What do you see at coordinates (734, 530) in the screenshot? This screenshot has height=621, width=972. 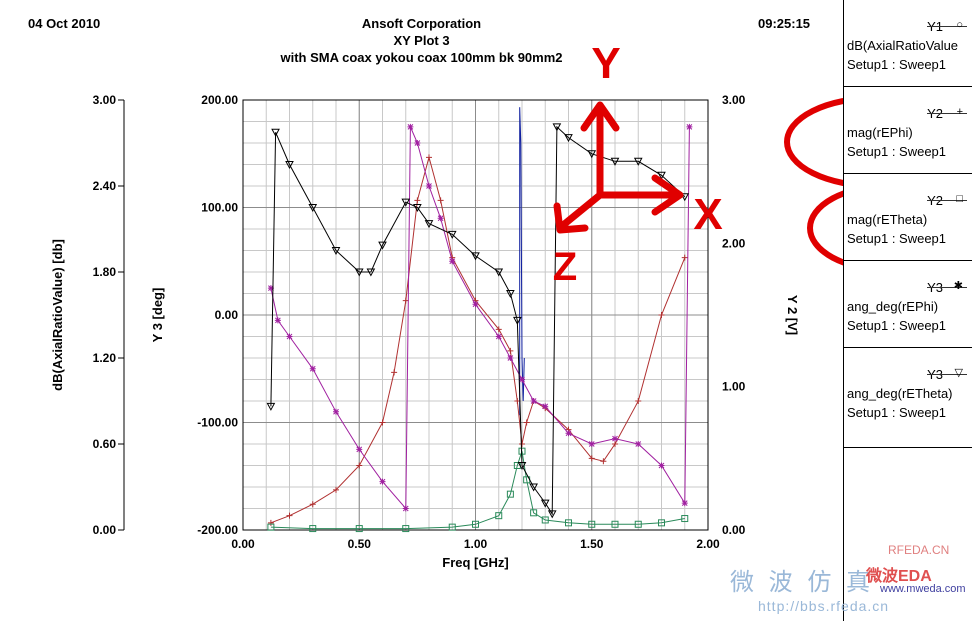 I see `y2-tick-label: 0.00` at bounding box center [734, 530].